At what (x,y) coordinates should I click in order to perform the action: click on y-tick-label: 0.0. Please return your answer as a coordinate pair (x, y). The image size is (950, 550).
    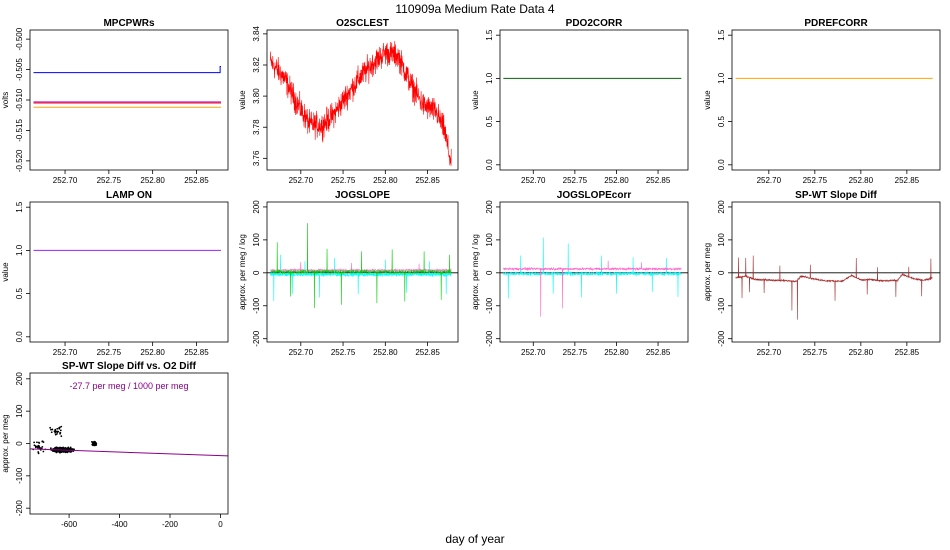
    Looking at the image, I should click on (19, 337).